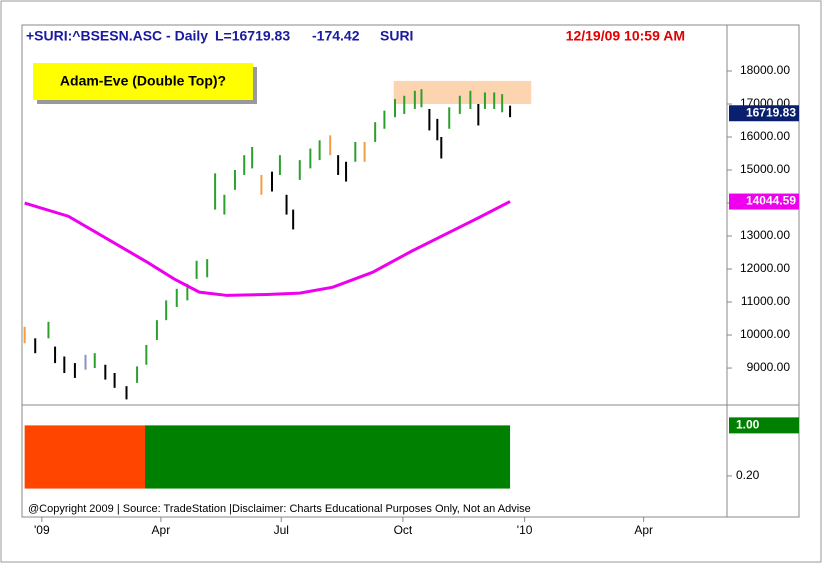 This screenshot has width=824, height=565. What do you see at coordinates (396, 36) in the screenshot?
I see `header-source: SURI` at bounding box center [396, 36].